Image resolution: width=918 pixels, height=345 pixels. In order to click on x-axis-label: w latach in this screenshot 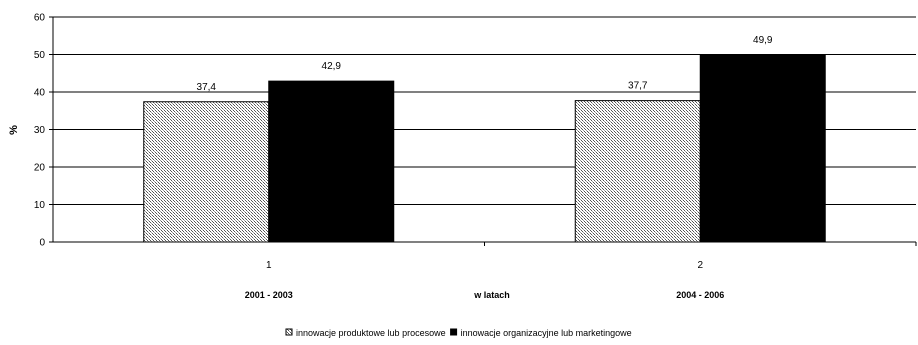, I will do `click(491, 295)`.